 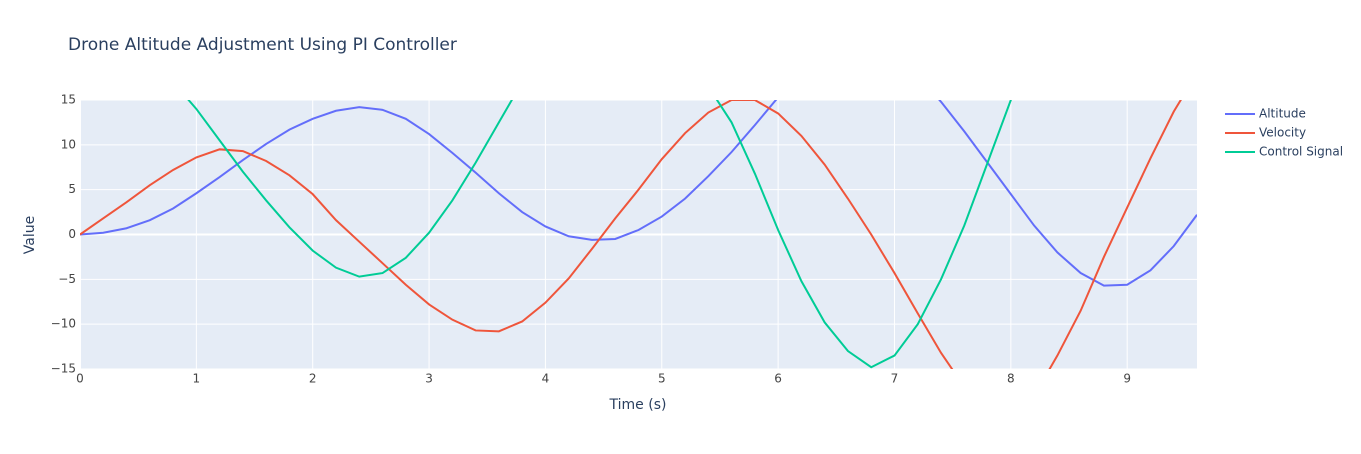 What do you see at coordinates (429, 379) in the screenshot?
I see `x-tick-label: 3` at bounding box center [429, 379].